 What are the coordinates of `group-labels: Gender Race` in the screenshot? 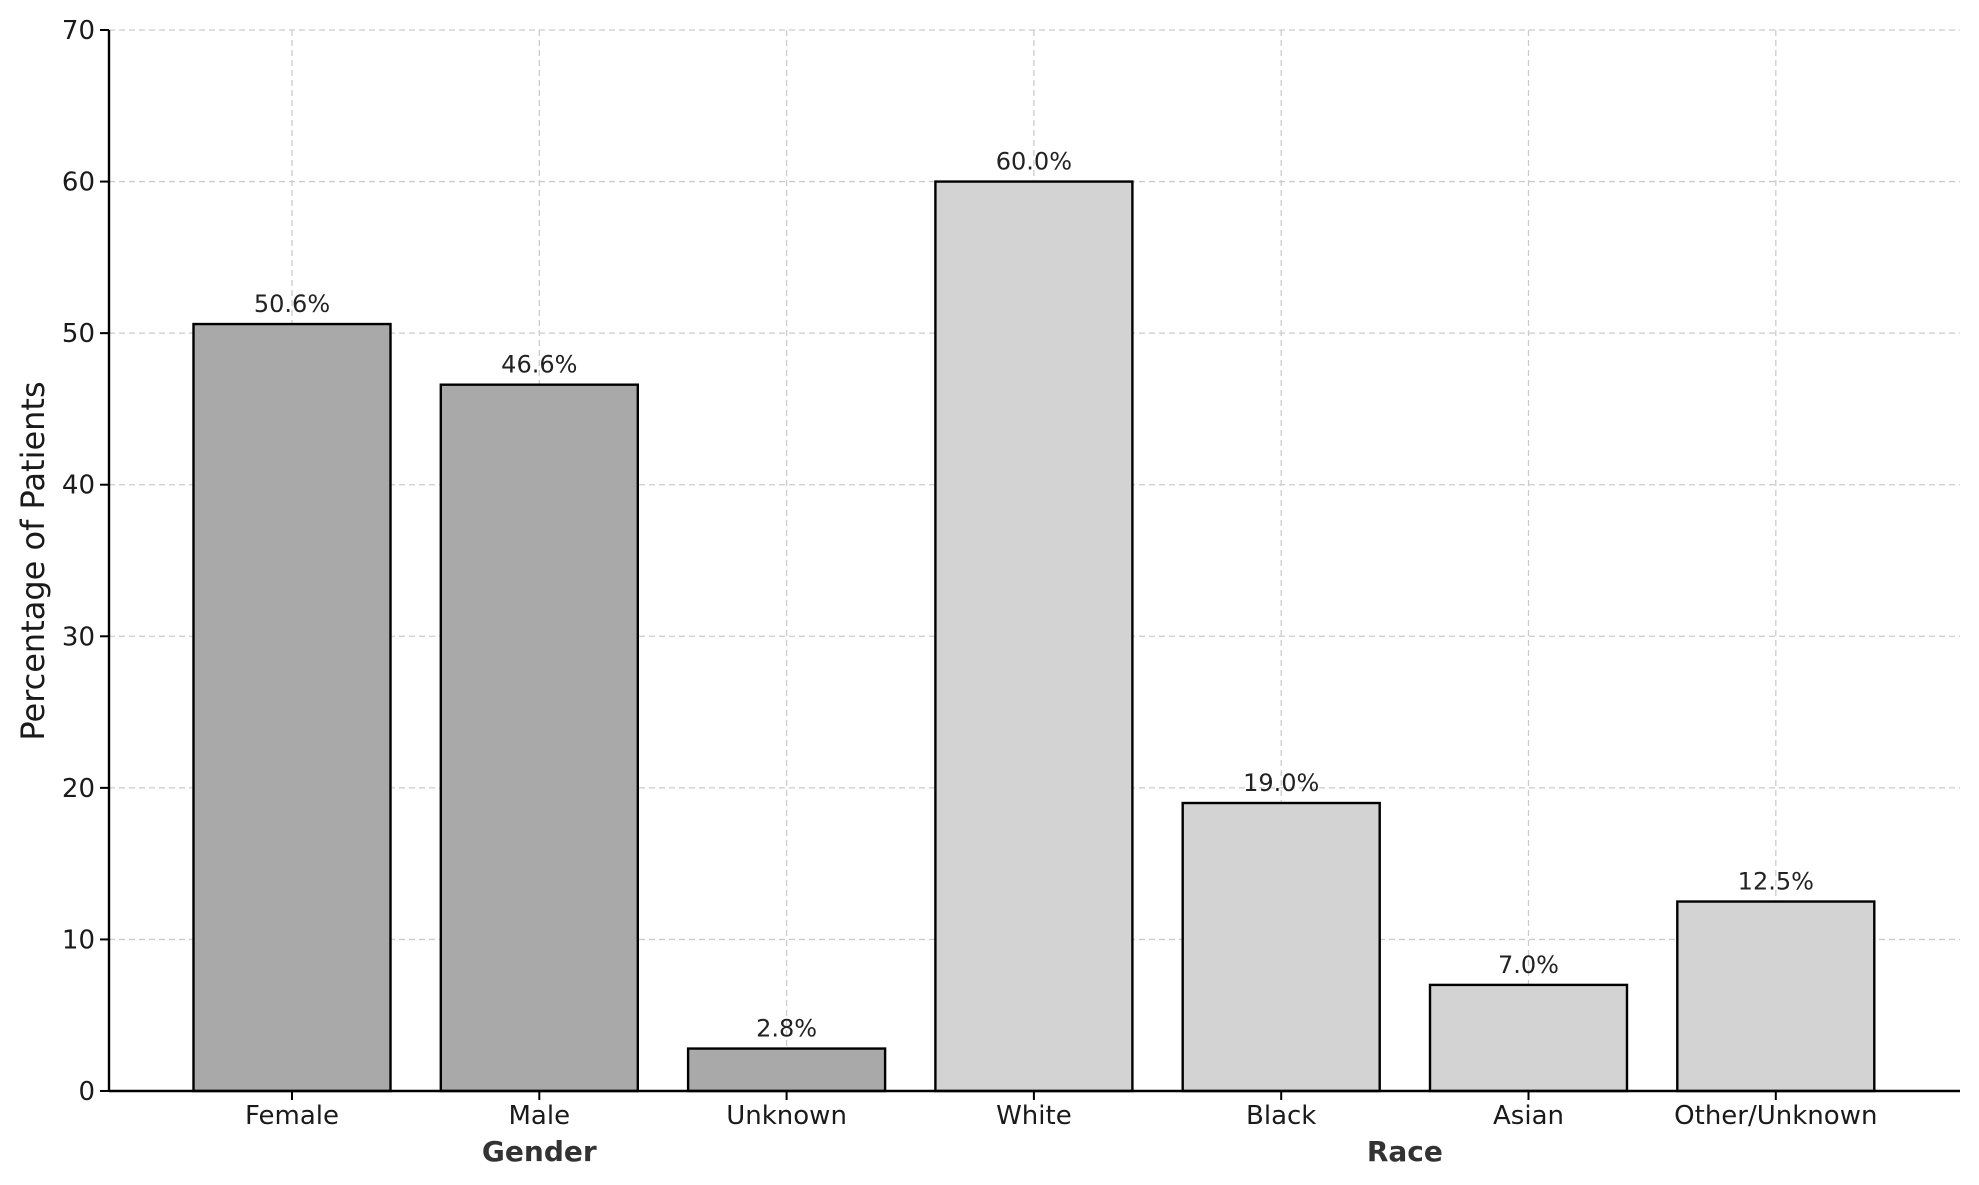 It's located at (962, 1151).